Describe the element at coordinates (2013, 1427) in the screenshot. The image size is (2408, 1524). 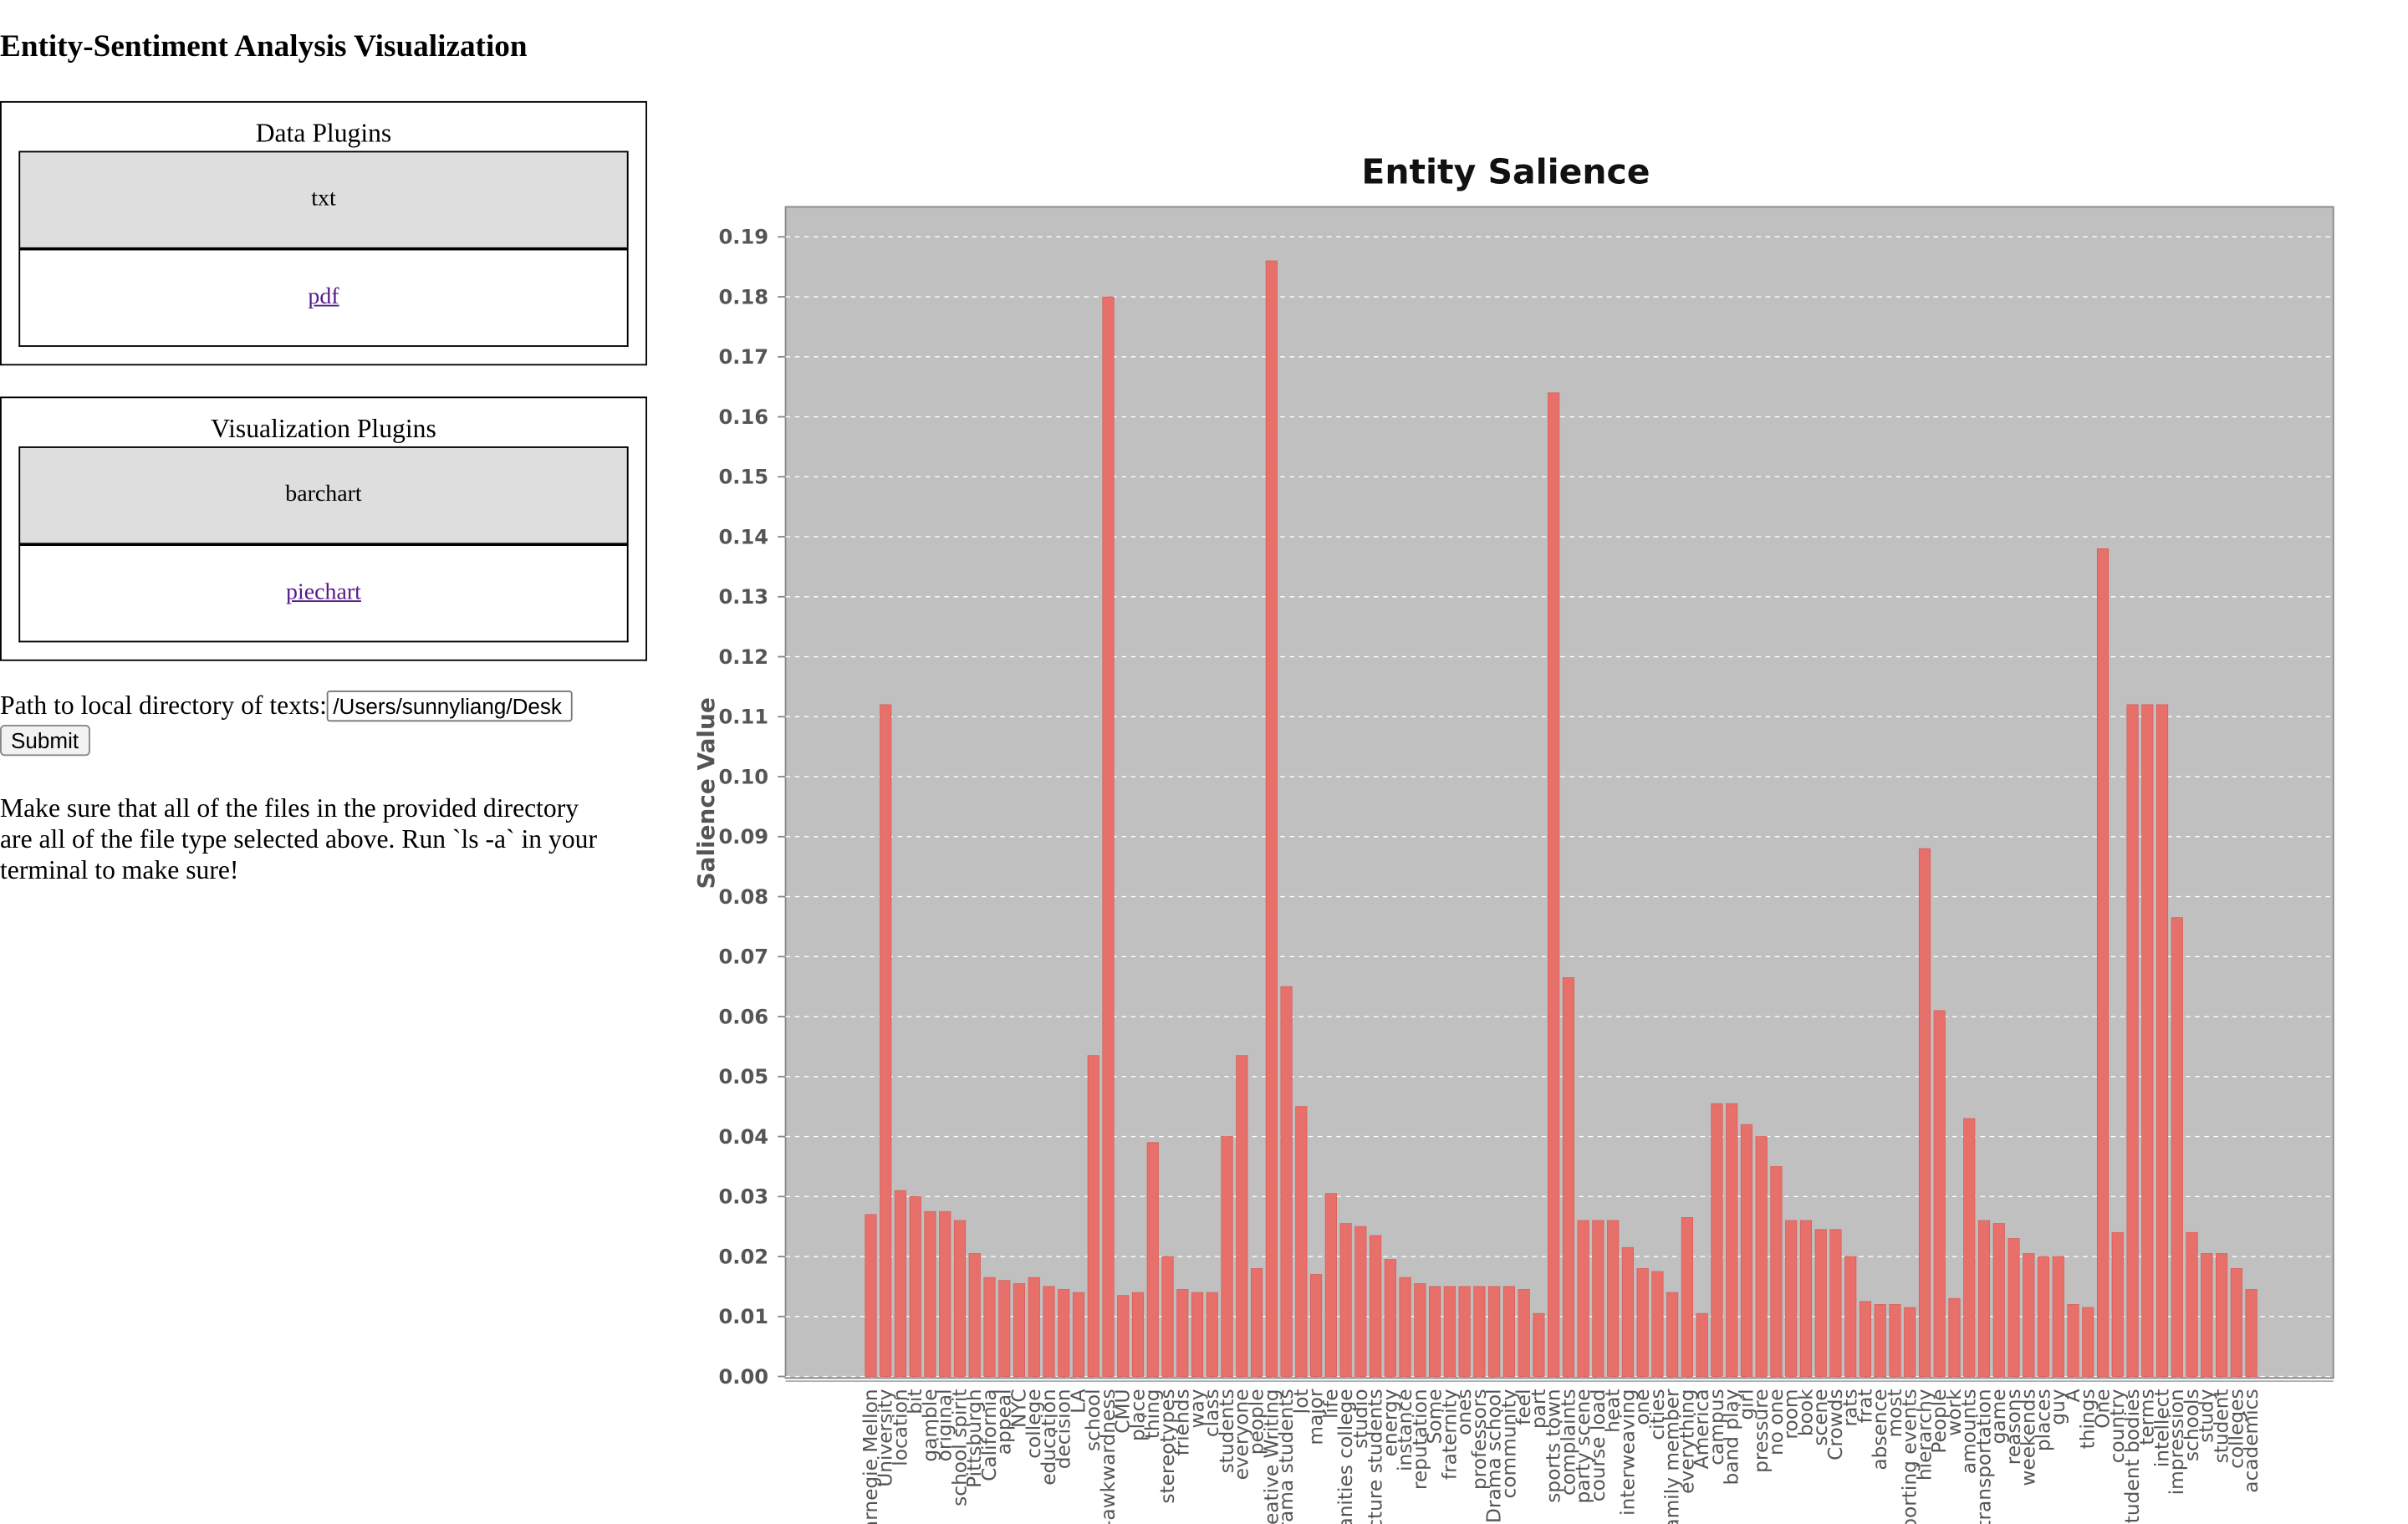
I see `x-tick-label: reasons` at that location.